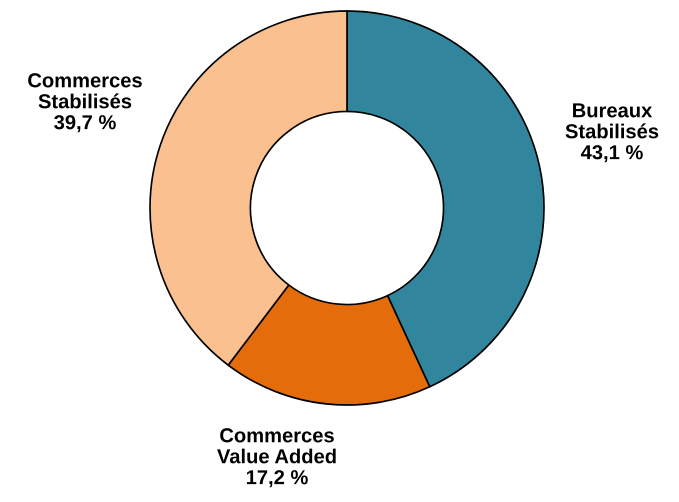 This screenshot has height=502, width=679. What do you see at coordinates (85, 123) in the screenshot?
I see `data-label: 39,7 %` at bounding box center [85, 123].